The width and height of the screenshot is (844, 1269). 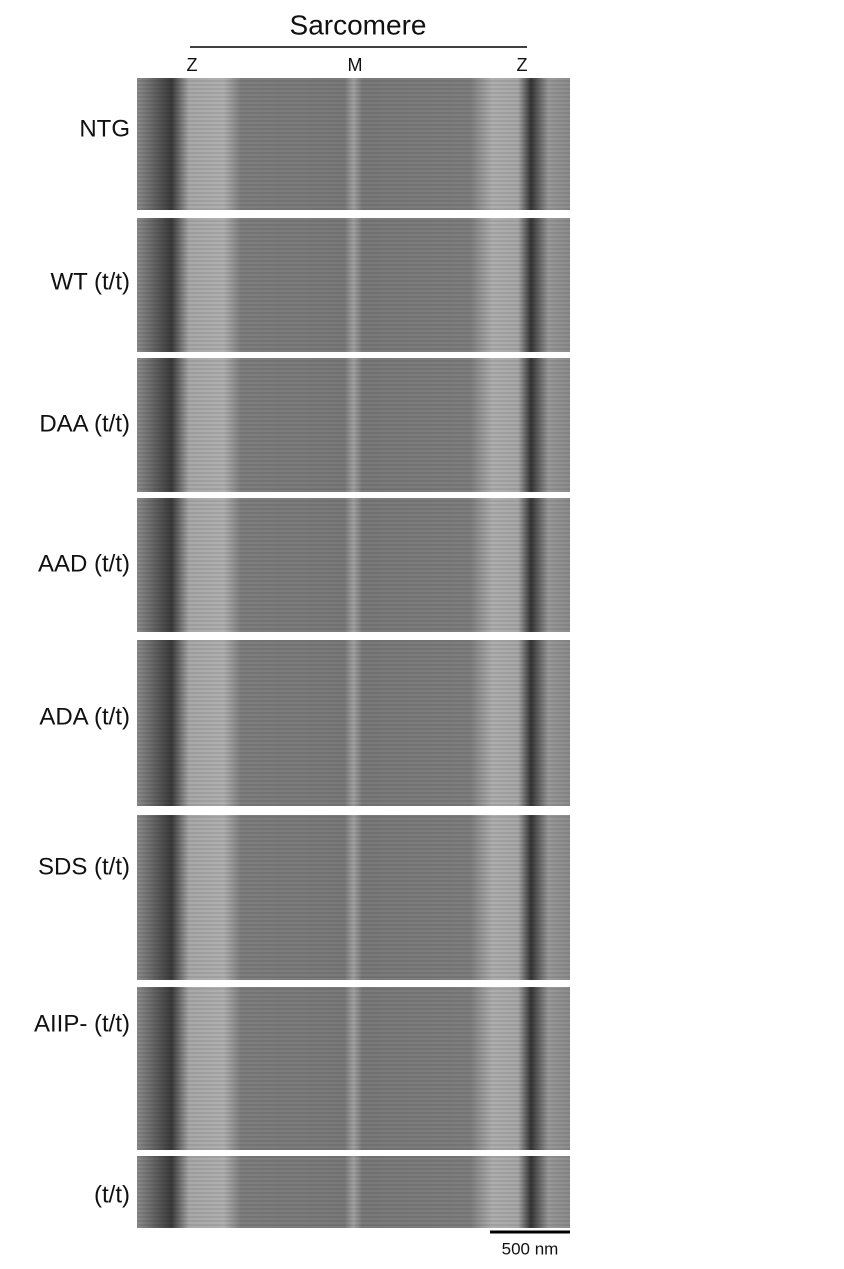 I want to click on row-label: WT (t/t), so click(x=90, y=281).